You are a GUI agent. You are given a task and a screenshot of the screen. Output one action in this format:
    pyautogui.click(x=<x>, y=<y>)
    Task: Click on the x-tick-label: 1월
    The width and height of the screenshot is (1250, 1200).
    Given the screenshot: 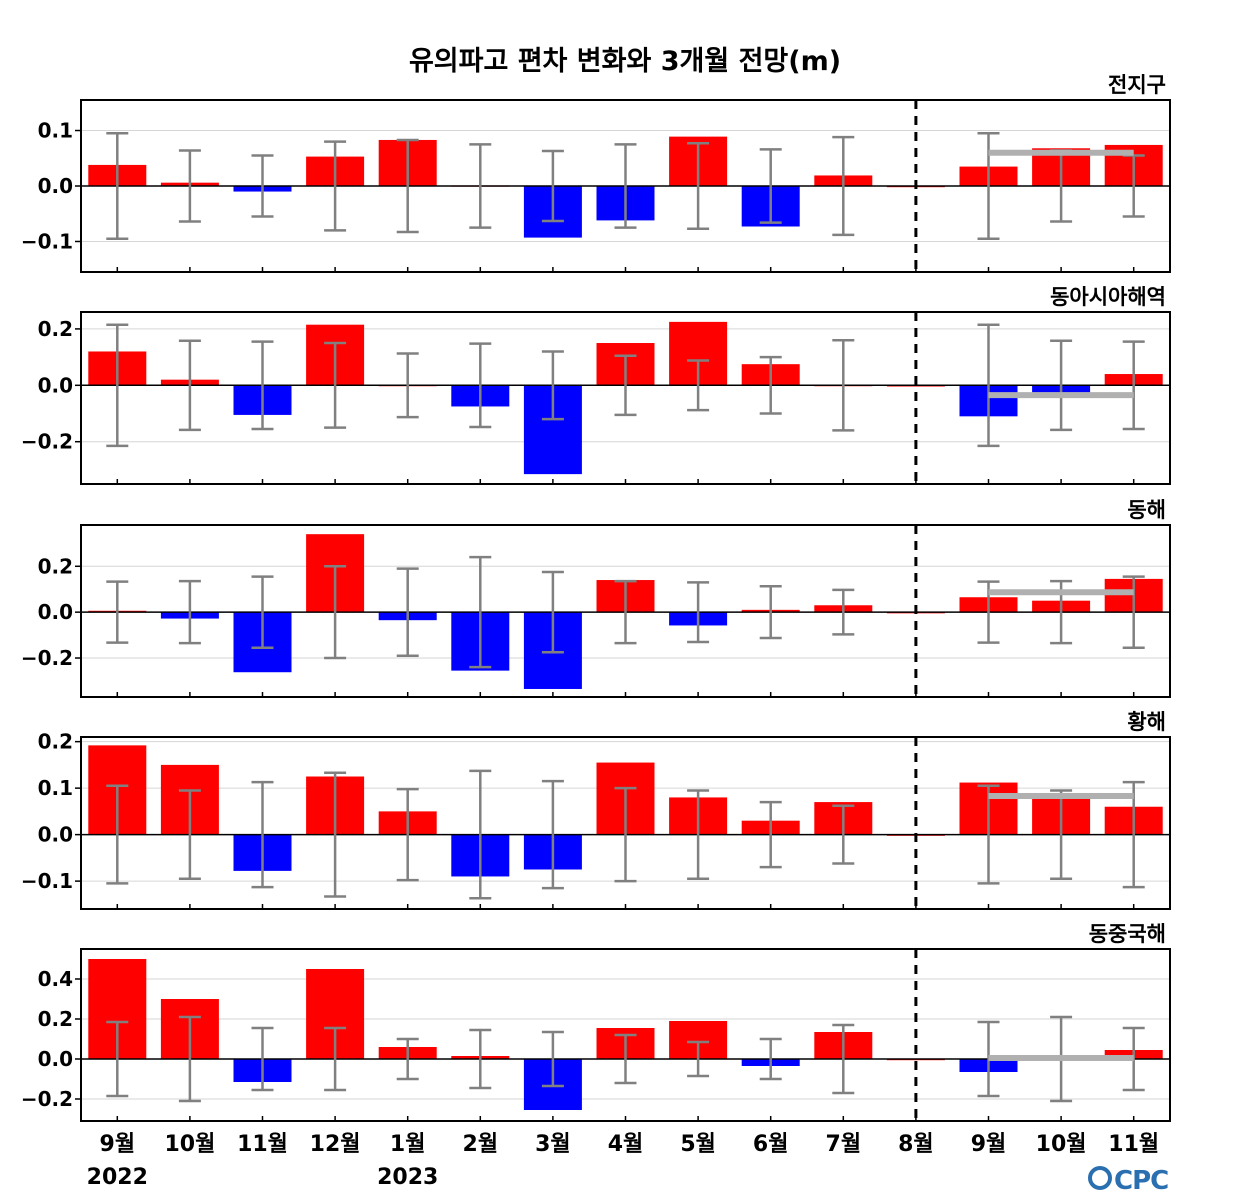 What is the action you would take?
    pyautogui.click(x=408, y=1144)
    